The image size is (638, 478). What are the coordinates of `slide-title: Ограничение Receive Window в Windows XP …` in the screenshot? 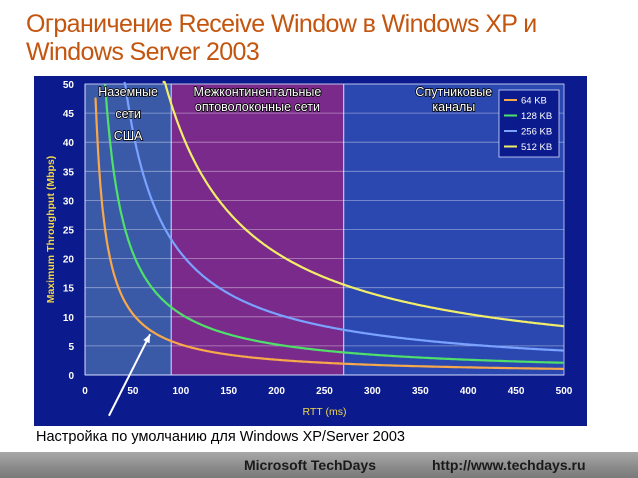 It's located at (281, 38).